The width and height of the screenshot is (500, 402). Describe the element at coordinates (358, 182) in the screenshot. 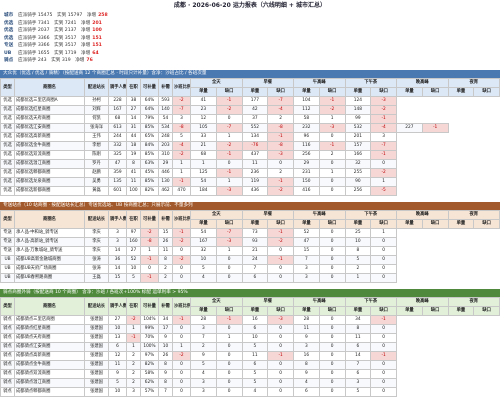

I see `cell: 90` at that location.